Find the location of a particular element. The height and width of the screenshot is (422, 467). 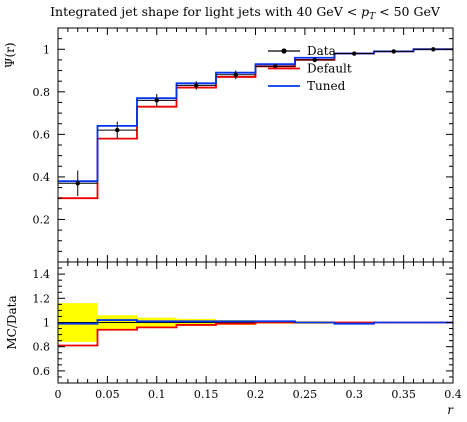

x-tick-label: 0.1 is located at coordinates (157, 394).